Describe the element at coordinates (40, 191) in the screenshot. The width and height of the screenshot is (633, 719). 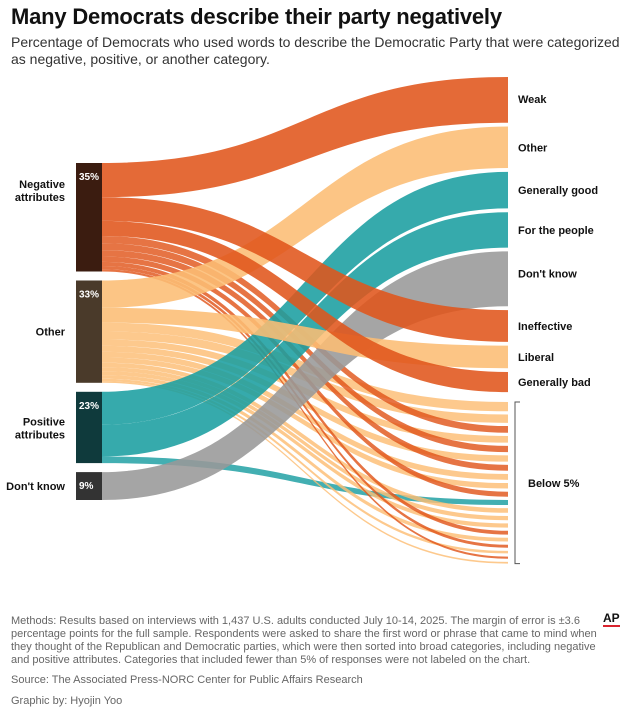
I see `source-label-neg: Negative attributes` at that location.